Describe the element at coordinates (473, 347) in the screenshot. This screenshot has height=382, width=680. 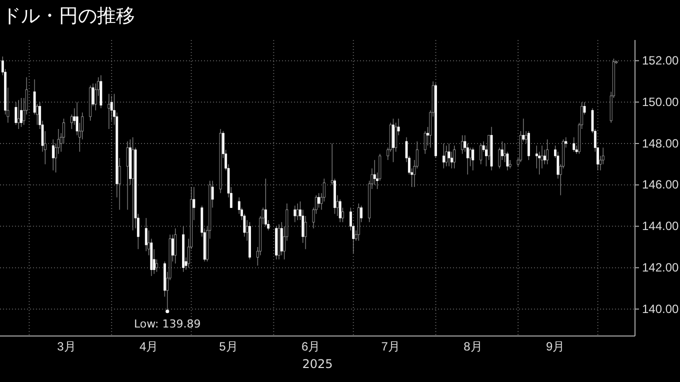
I see `x-tick-label: 8月` at that location.